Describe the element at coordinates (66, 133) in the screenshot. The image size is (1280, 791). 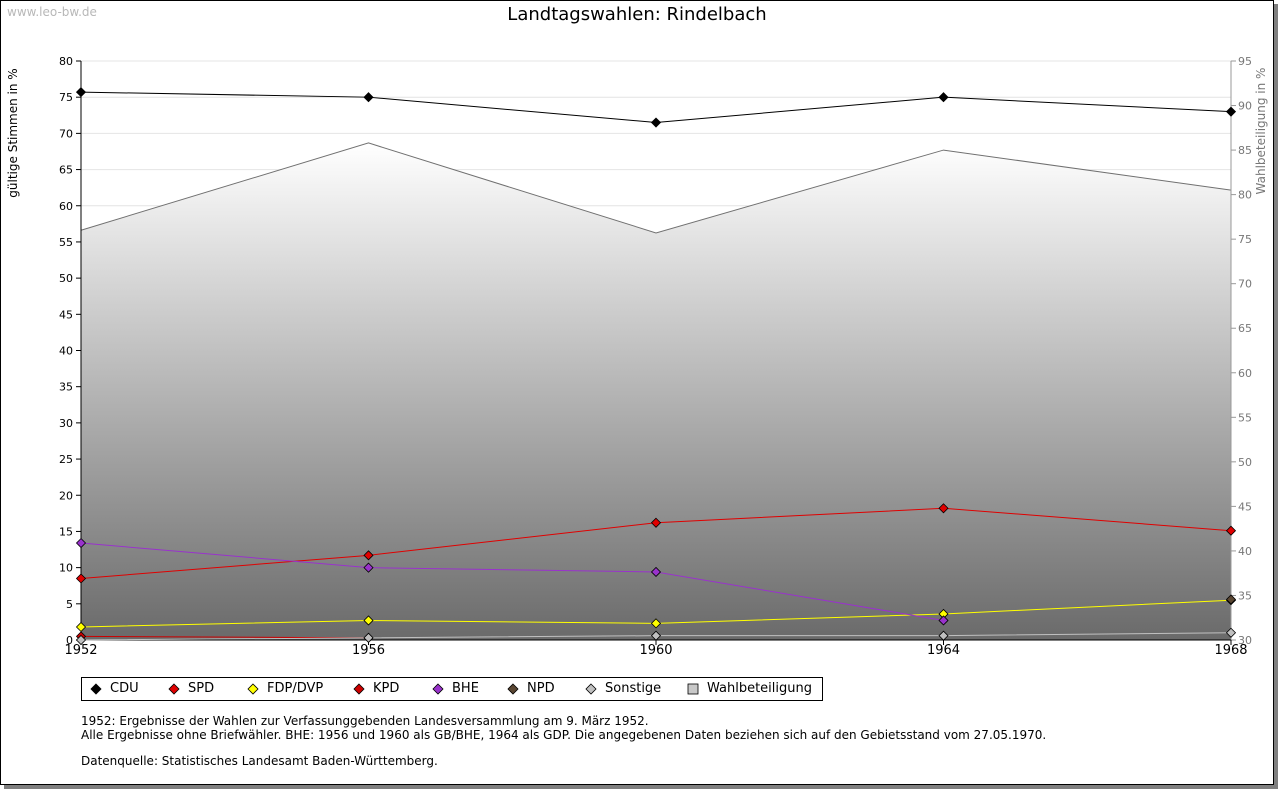
I see `y-tick-label: 70` at that location.